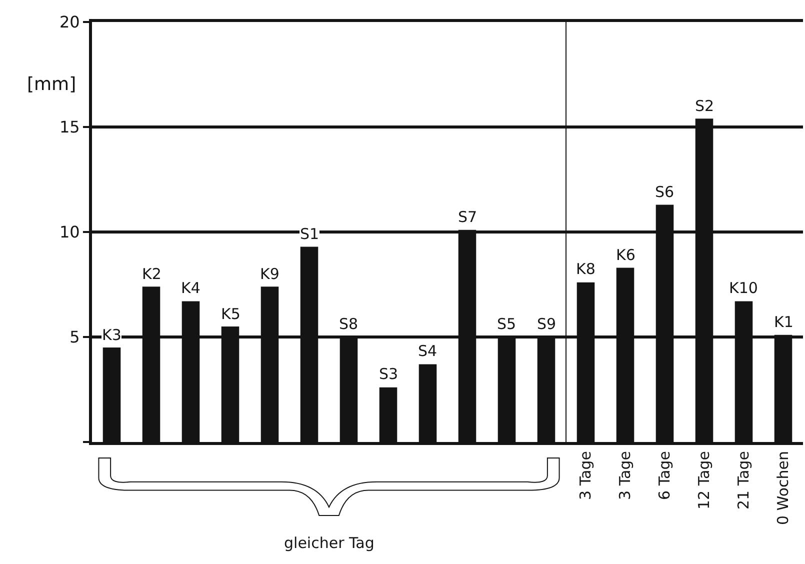 The image size is (805, 564). Describe the element at coordinates (69, 127) in the screenshot. I see `y-tick-label: 15` at that location.